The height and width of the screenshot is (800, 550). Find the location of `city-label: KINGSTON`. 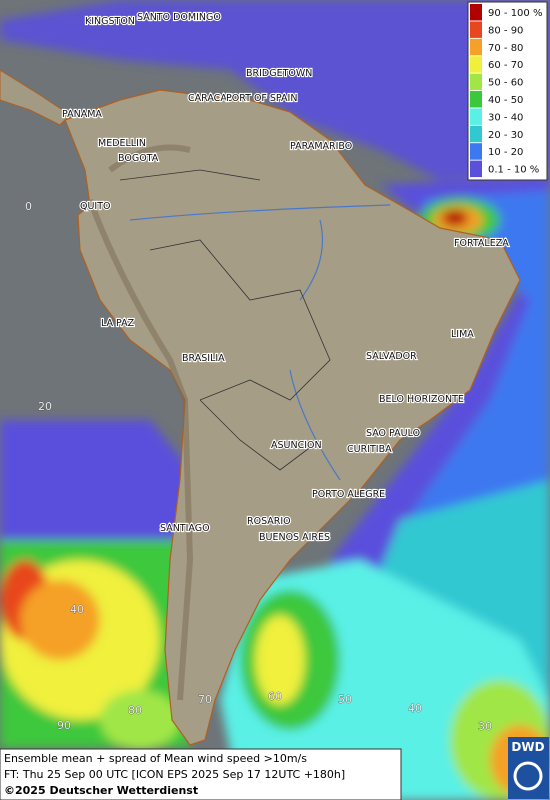

city-label: KINGSTON is located at coordinates (110, 21).